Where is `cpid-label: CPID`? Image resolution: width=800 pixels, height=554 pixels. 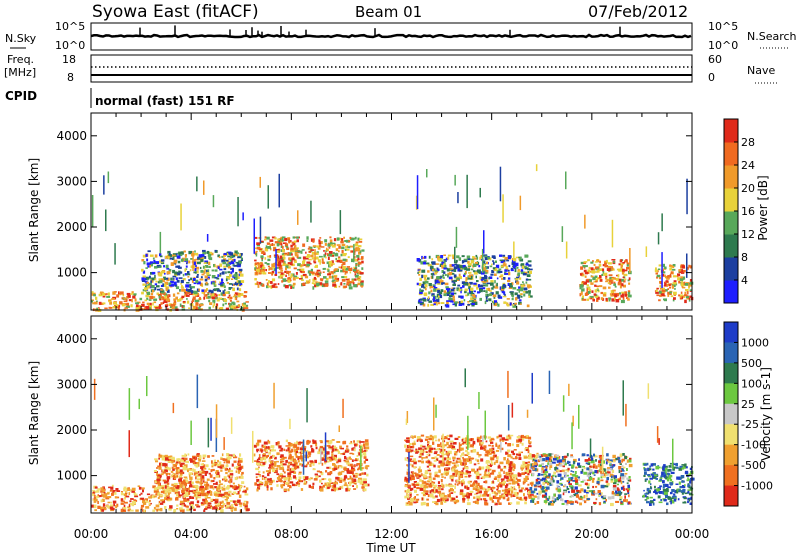
cpid-label: CPID is located at coordinates (21, 96).